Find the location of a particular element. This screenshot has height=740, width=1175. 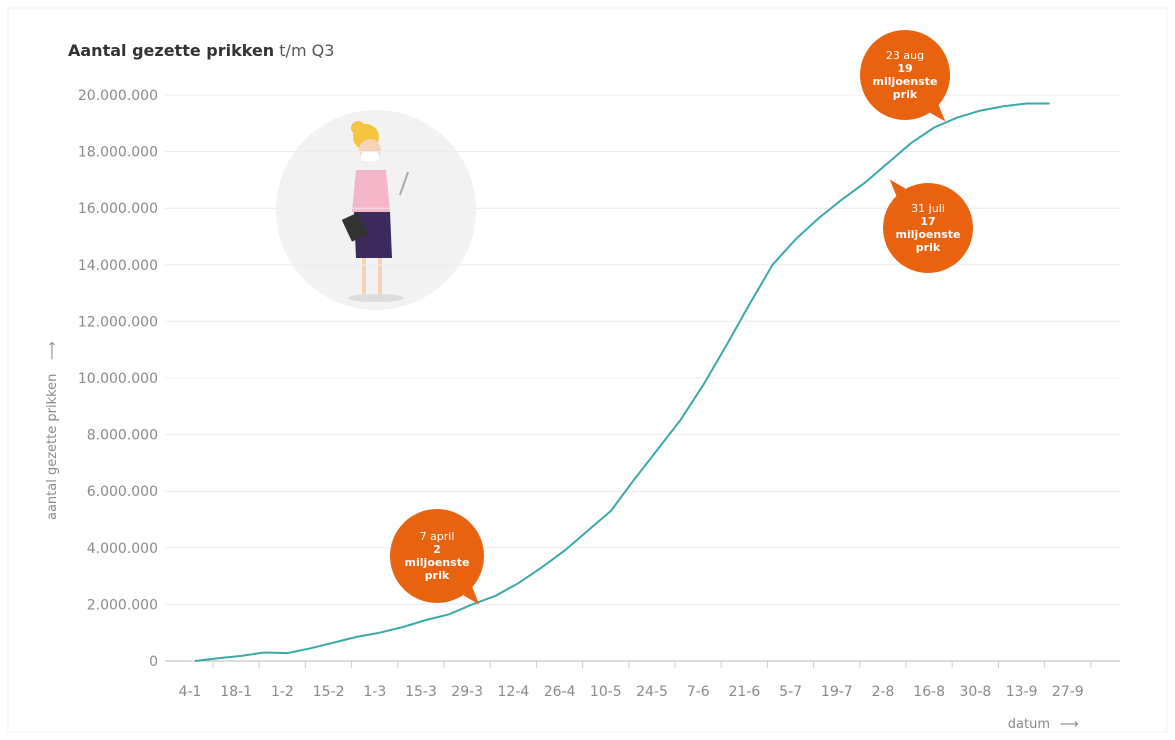

x-tick-label: 21-6 is located at coordinates (745, 692).